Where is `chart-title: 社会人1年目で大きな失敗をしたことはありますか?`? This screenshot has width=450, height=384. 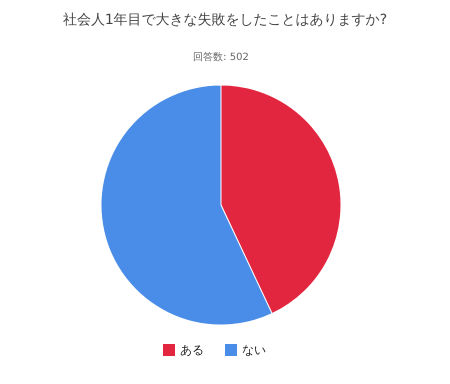
chart-title: 社会人1年目で大きな失敗をしたことはありますか? is located at coordinates (225, 20).